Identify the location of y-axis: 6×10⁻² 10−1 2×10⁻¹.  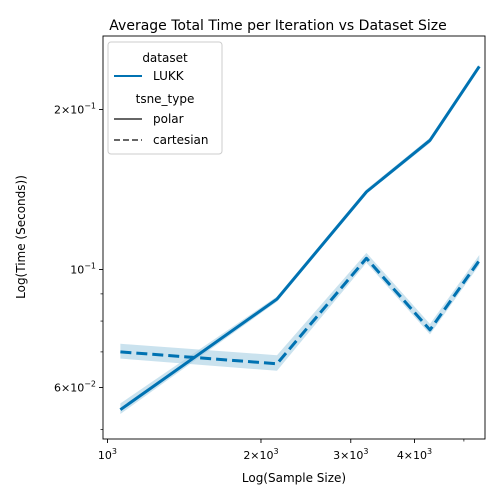
(78, 266).